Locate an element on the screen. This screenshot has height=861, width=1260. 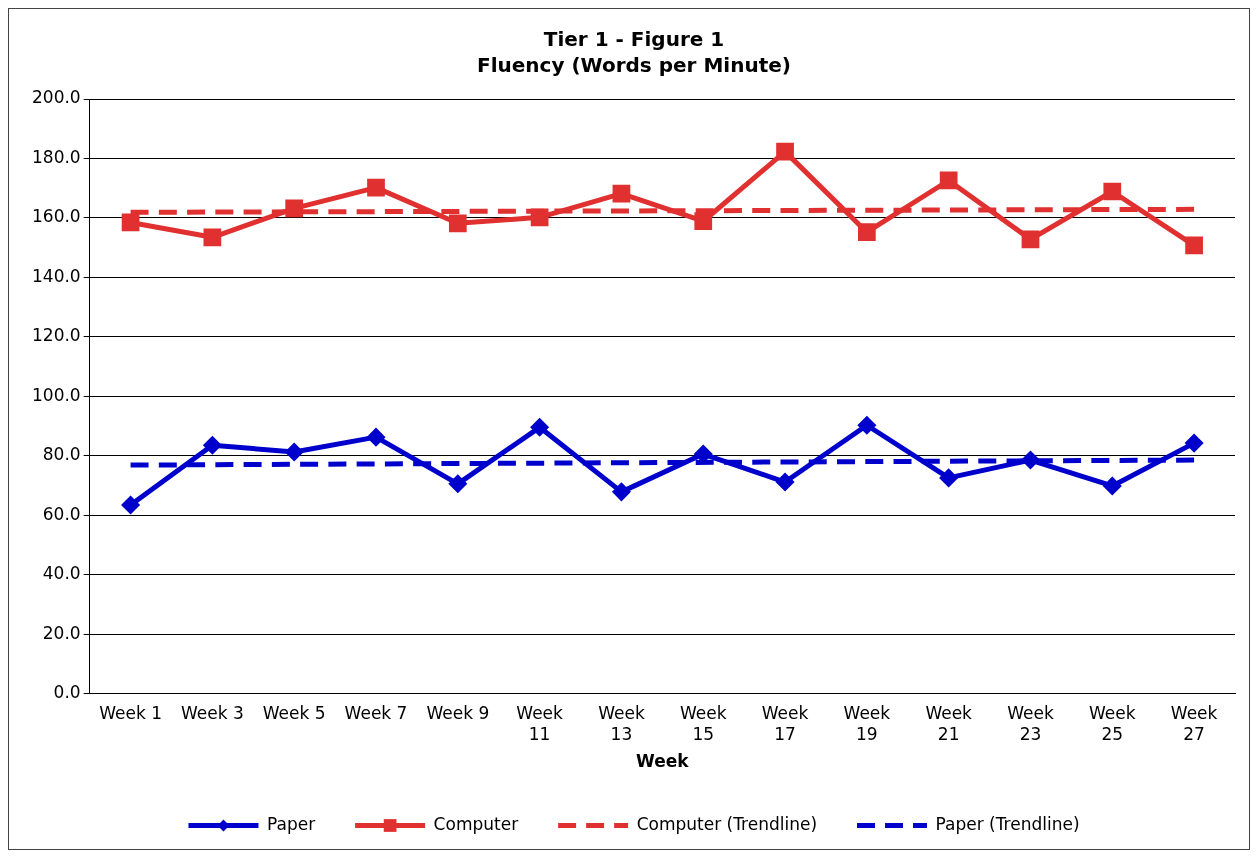
y-tick-label: 40.0 is located at coordinates (61, 573).